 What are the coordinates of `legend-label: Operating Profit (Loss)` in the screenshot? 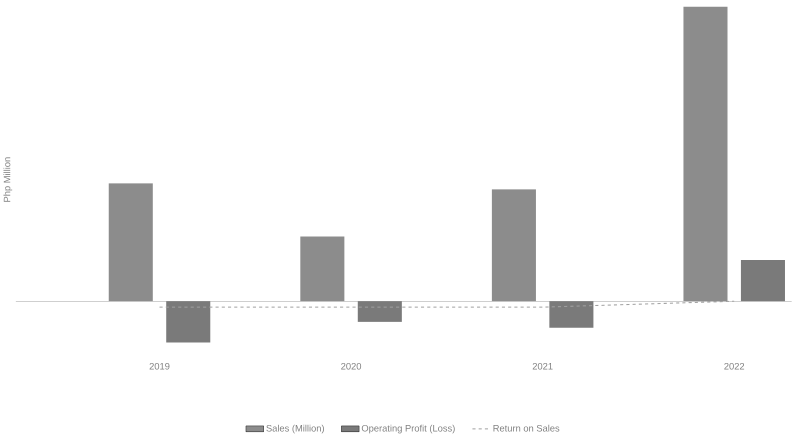 It's located at (408, 429).